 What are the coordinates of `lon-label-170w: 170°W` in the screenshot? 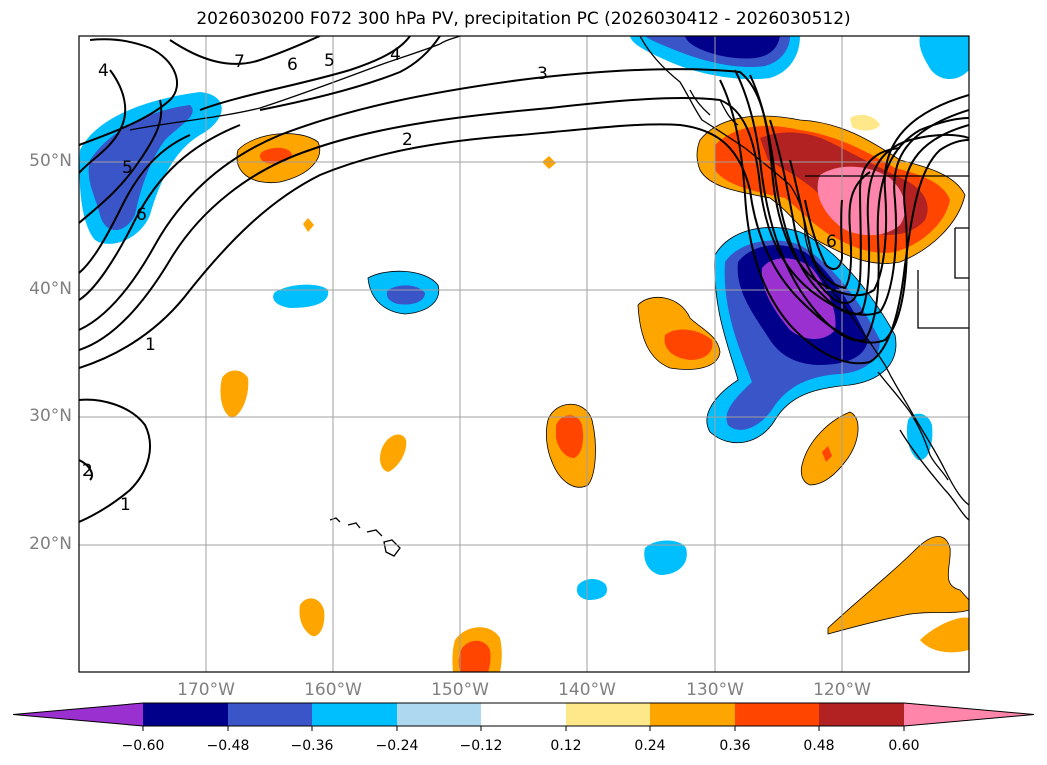 It's located at (206, 690).